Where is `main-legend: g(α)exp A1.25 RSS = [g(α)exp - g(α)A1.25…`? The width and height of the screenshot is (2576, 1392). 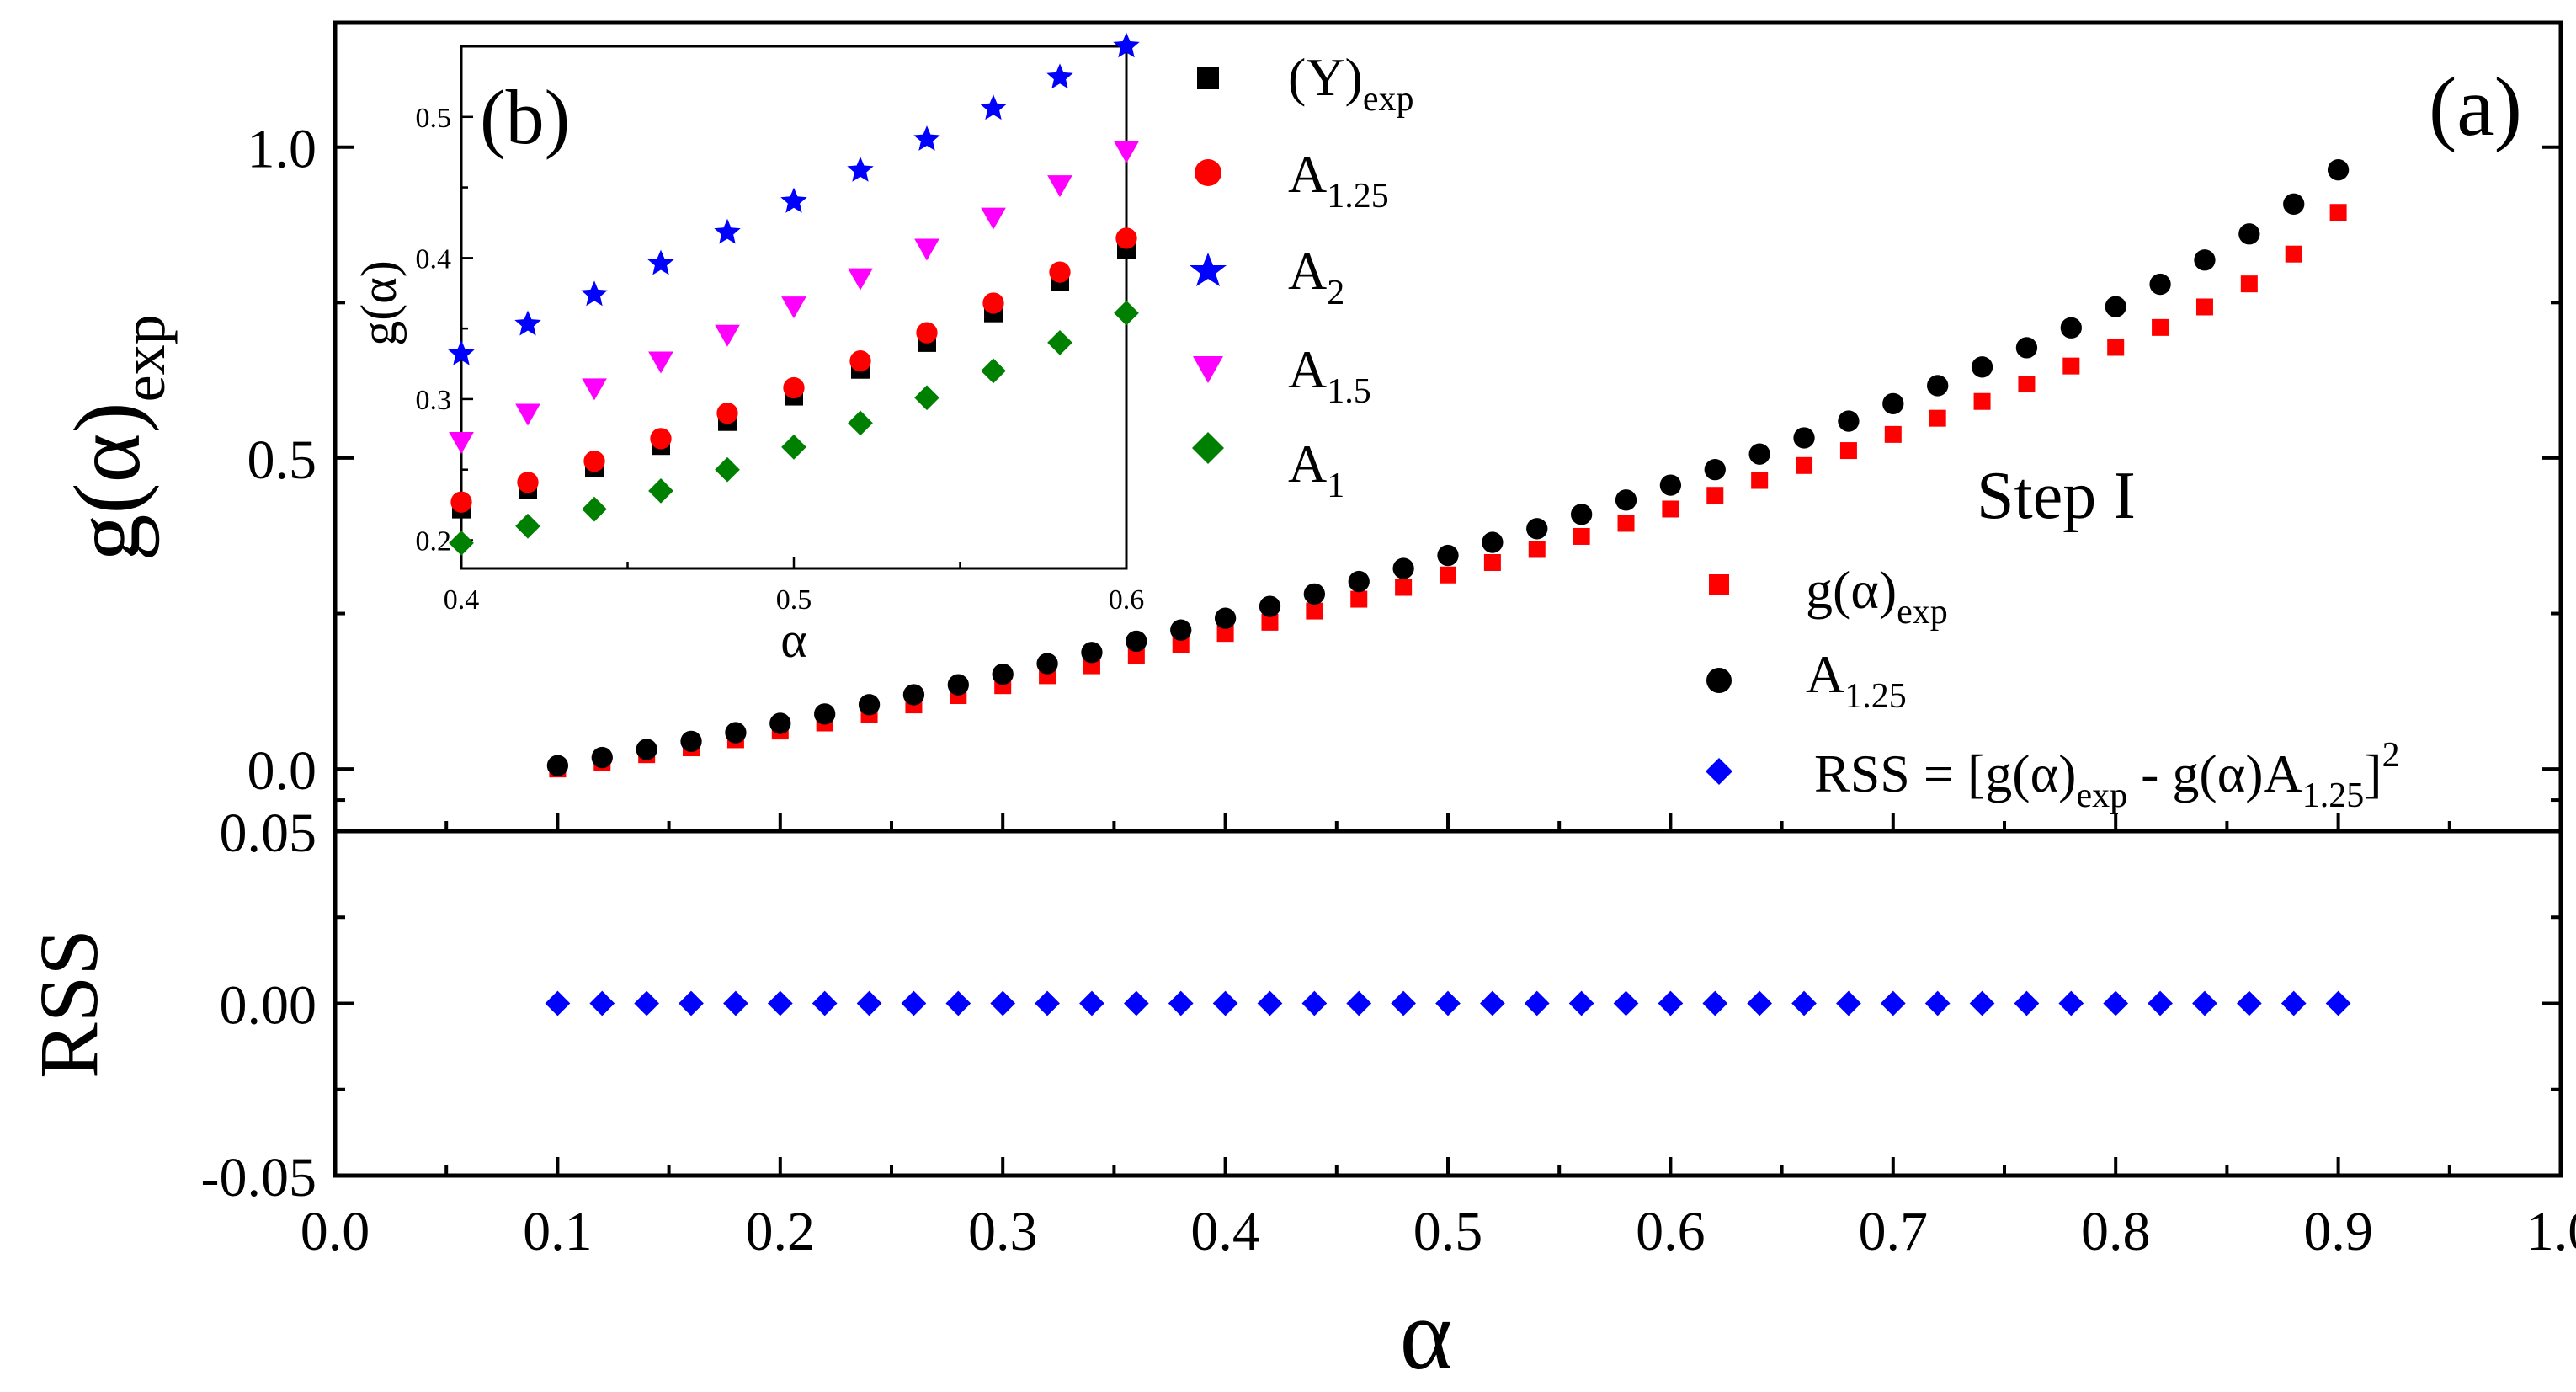 main-legend: g(α)exp A1.25 RSS = [g(α)exp - g(α)A1.25… is located at coordinates (2053, 687).